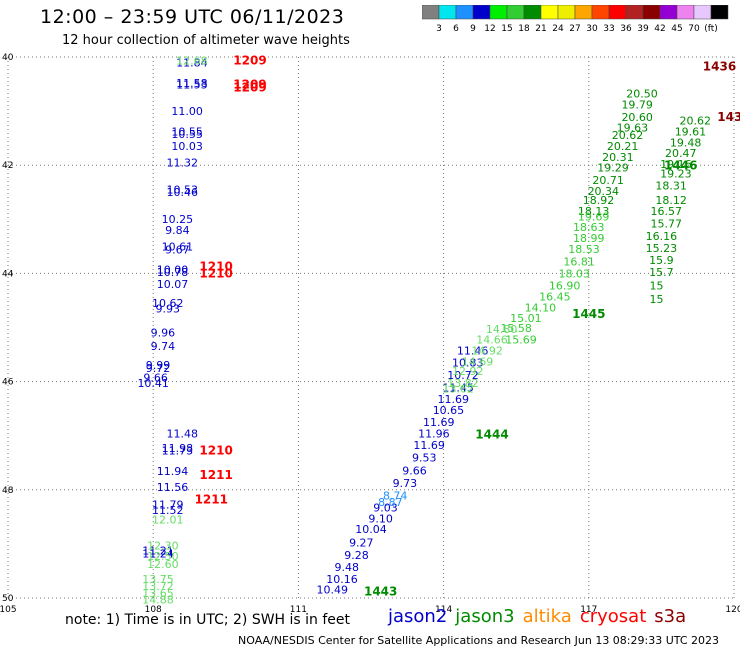  What do you see at coordinates (8, 599) in the screenshot?
I see `lat-label: 50` at bounding box center [8, 599].